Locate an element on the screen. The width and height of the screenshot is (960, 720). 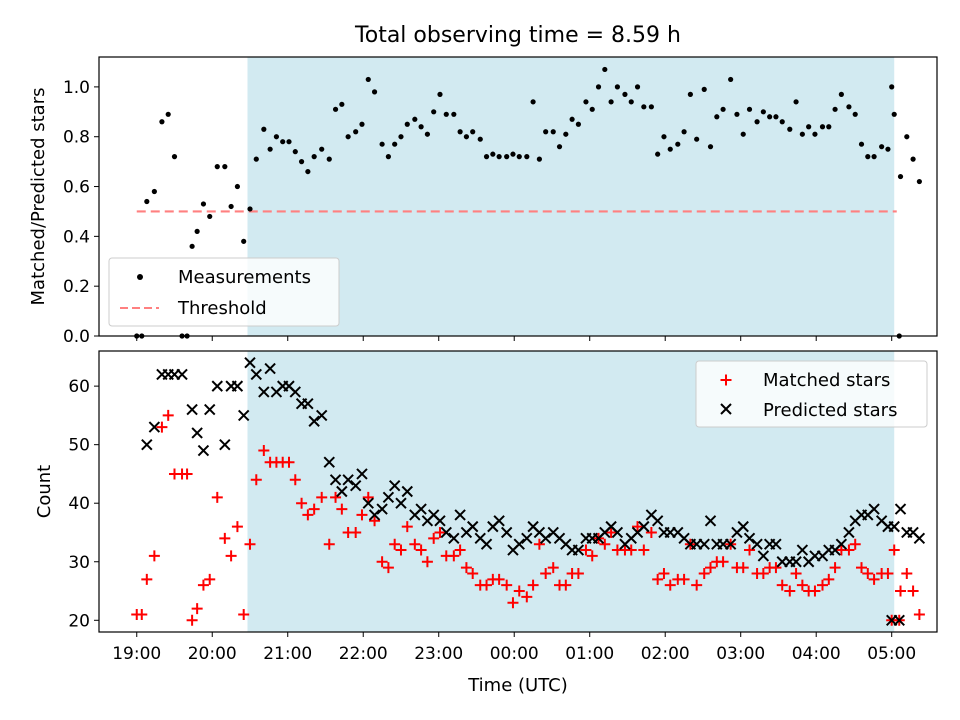
x-tick-label: 23:00 is located at coordinates (438, 654).